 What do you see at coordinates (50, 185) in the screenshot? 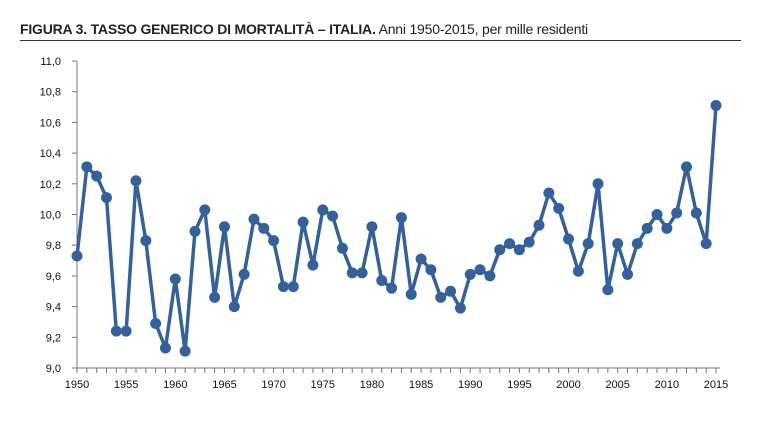
I see `y-tick-label: 10,2` at bounding box center [50, 185].